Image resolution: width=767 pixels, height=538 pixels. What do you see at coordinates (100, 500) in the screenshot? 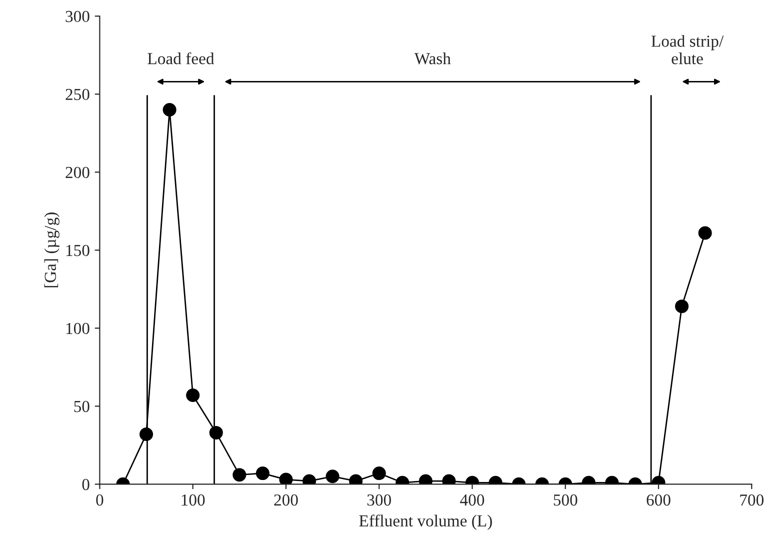
I see `x-tick-label: 0` at bounding box center [100, 500].